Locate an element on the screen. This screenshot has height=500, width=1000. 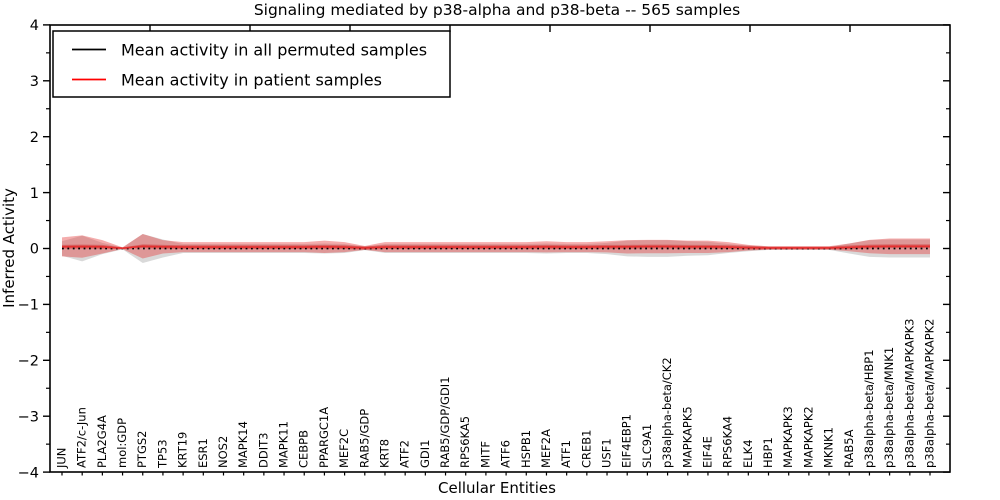
x-tick-label: MAPKAPK3 is located at coordinates (788, 437).